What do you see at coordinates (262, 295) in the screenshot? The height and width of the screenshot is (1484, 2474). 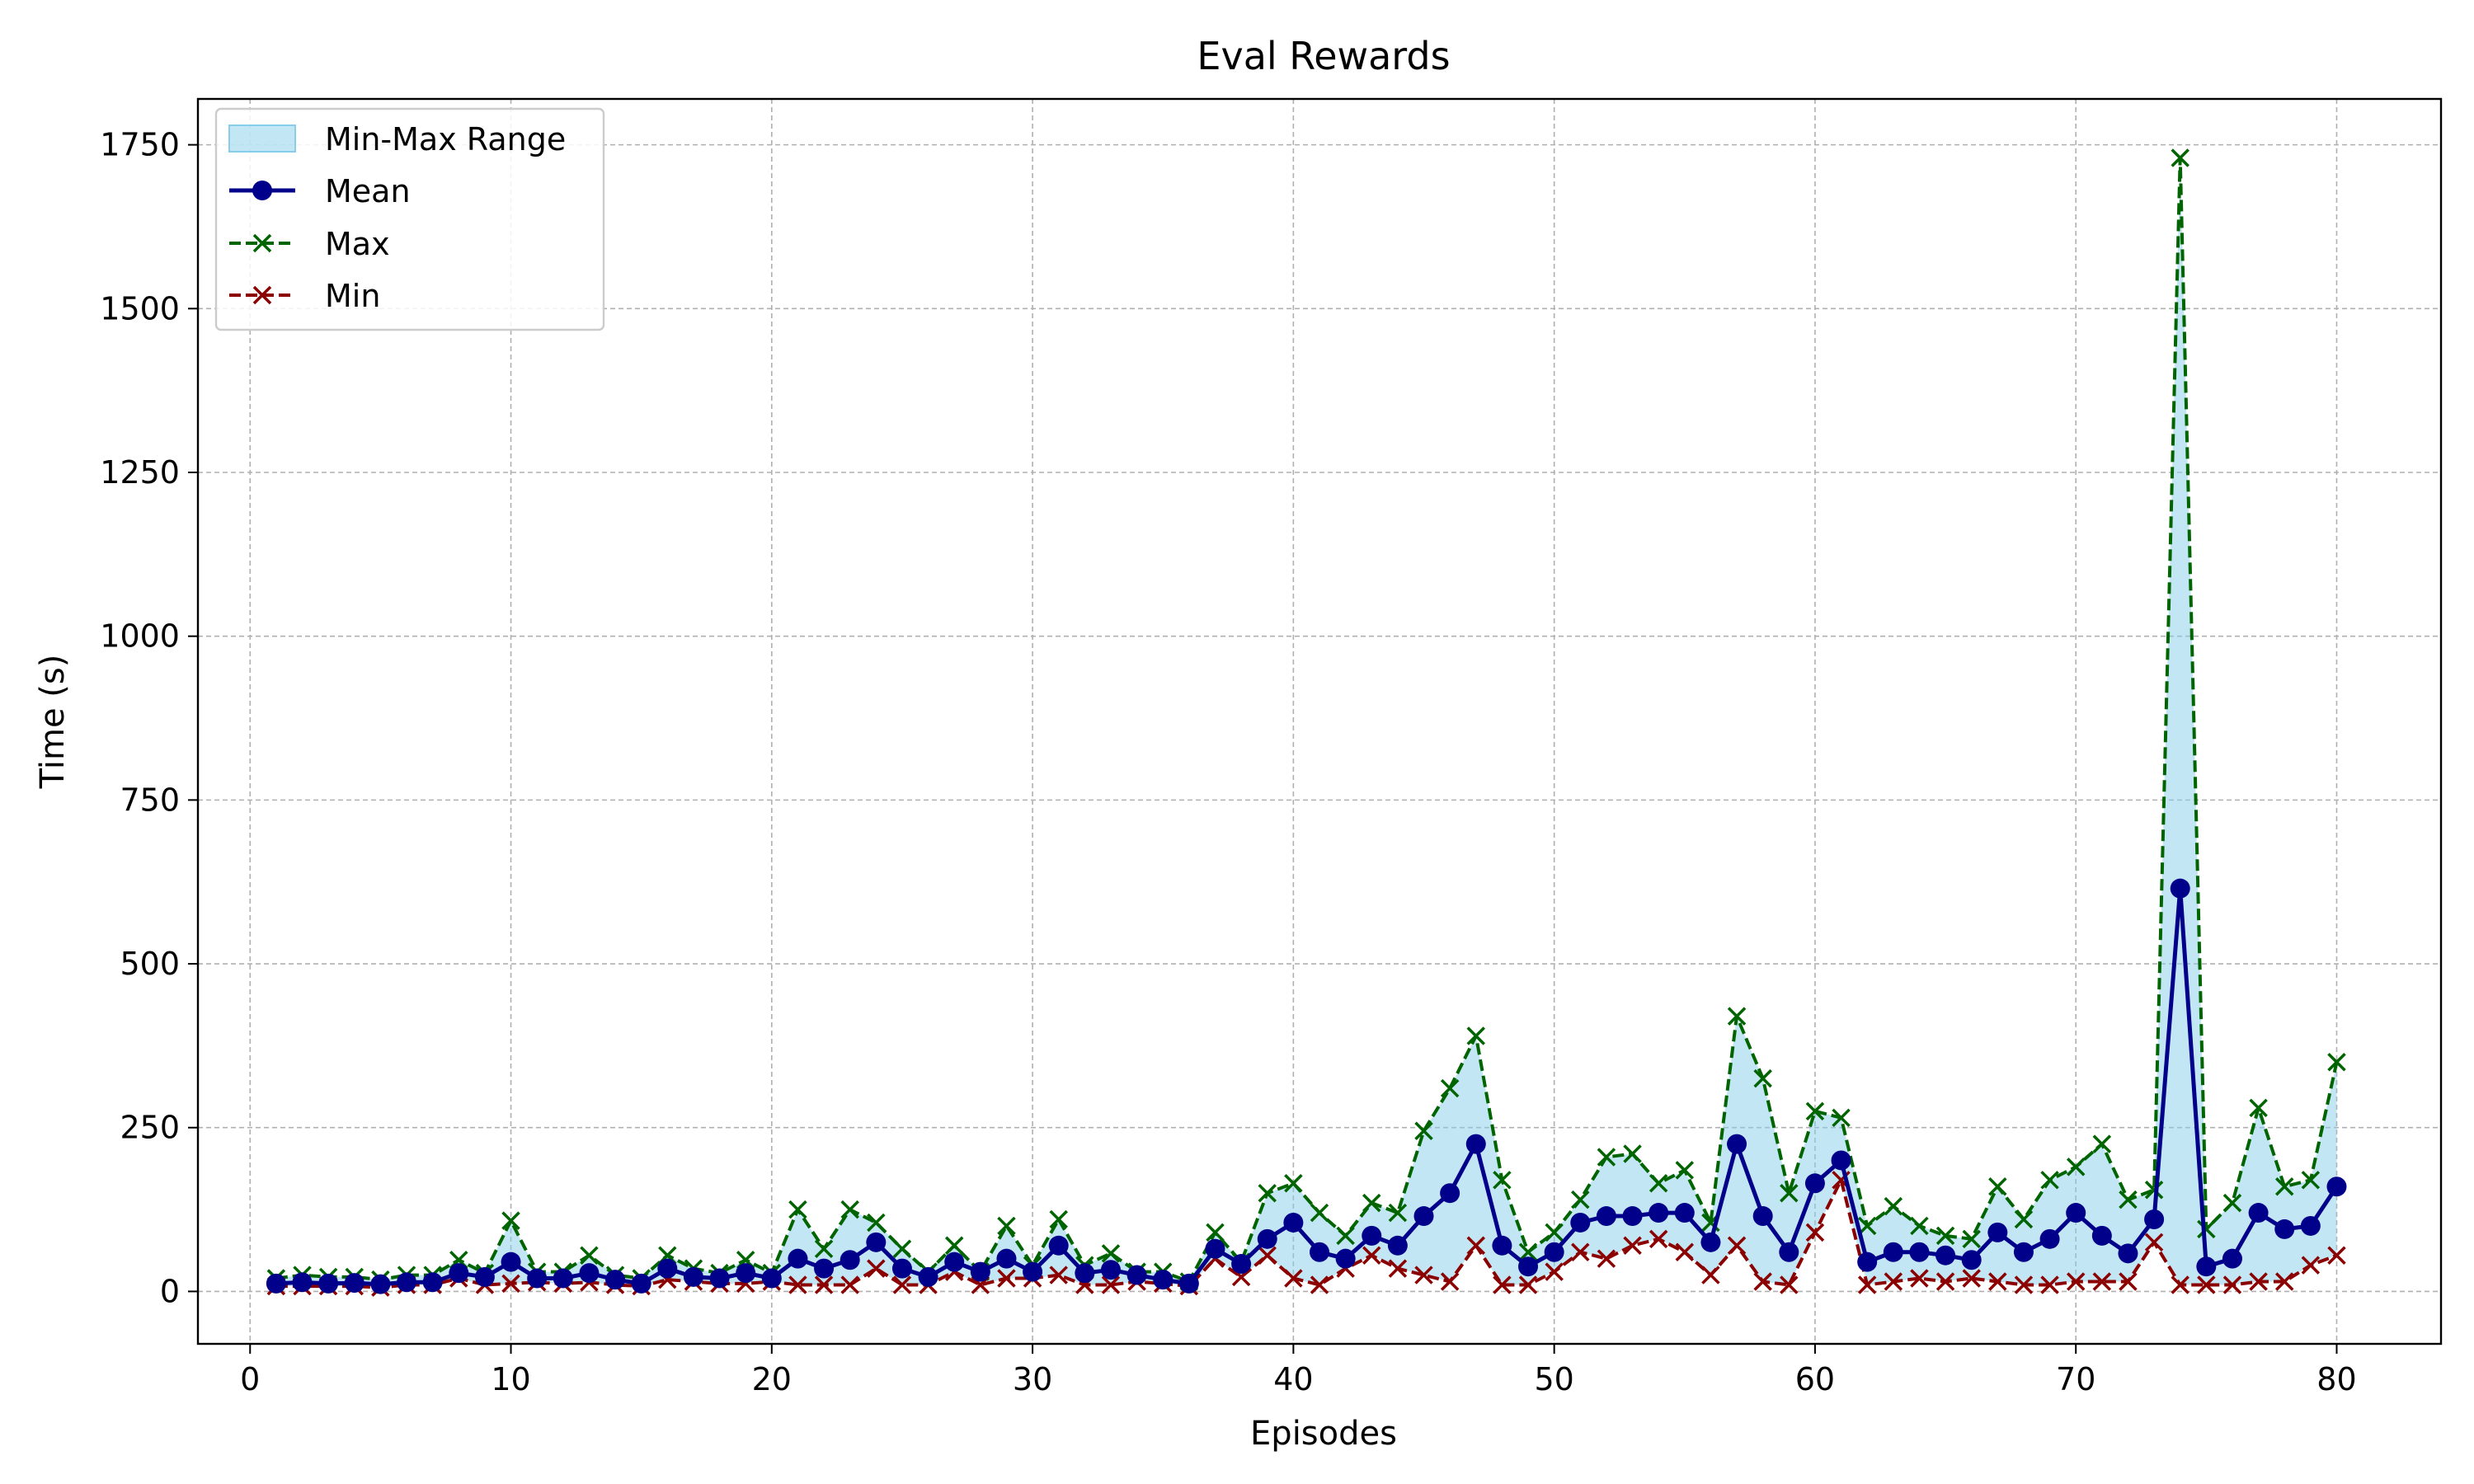 I see `legend-marker-min` at bounding box center [262, 295].